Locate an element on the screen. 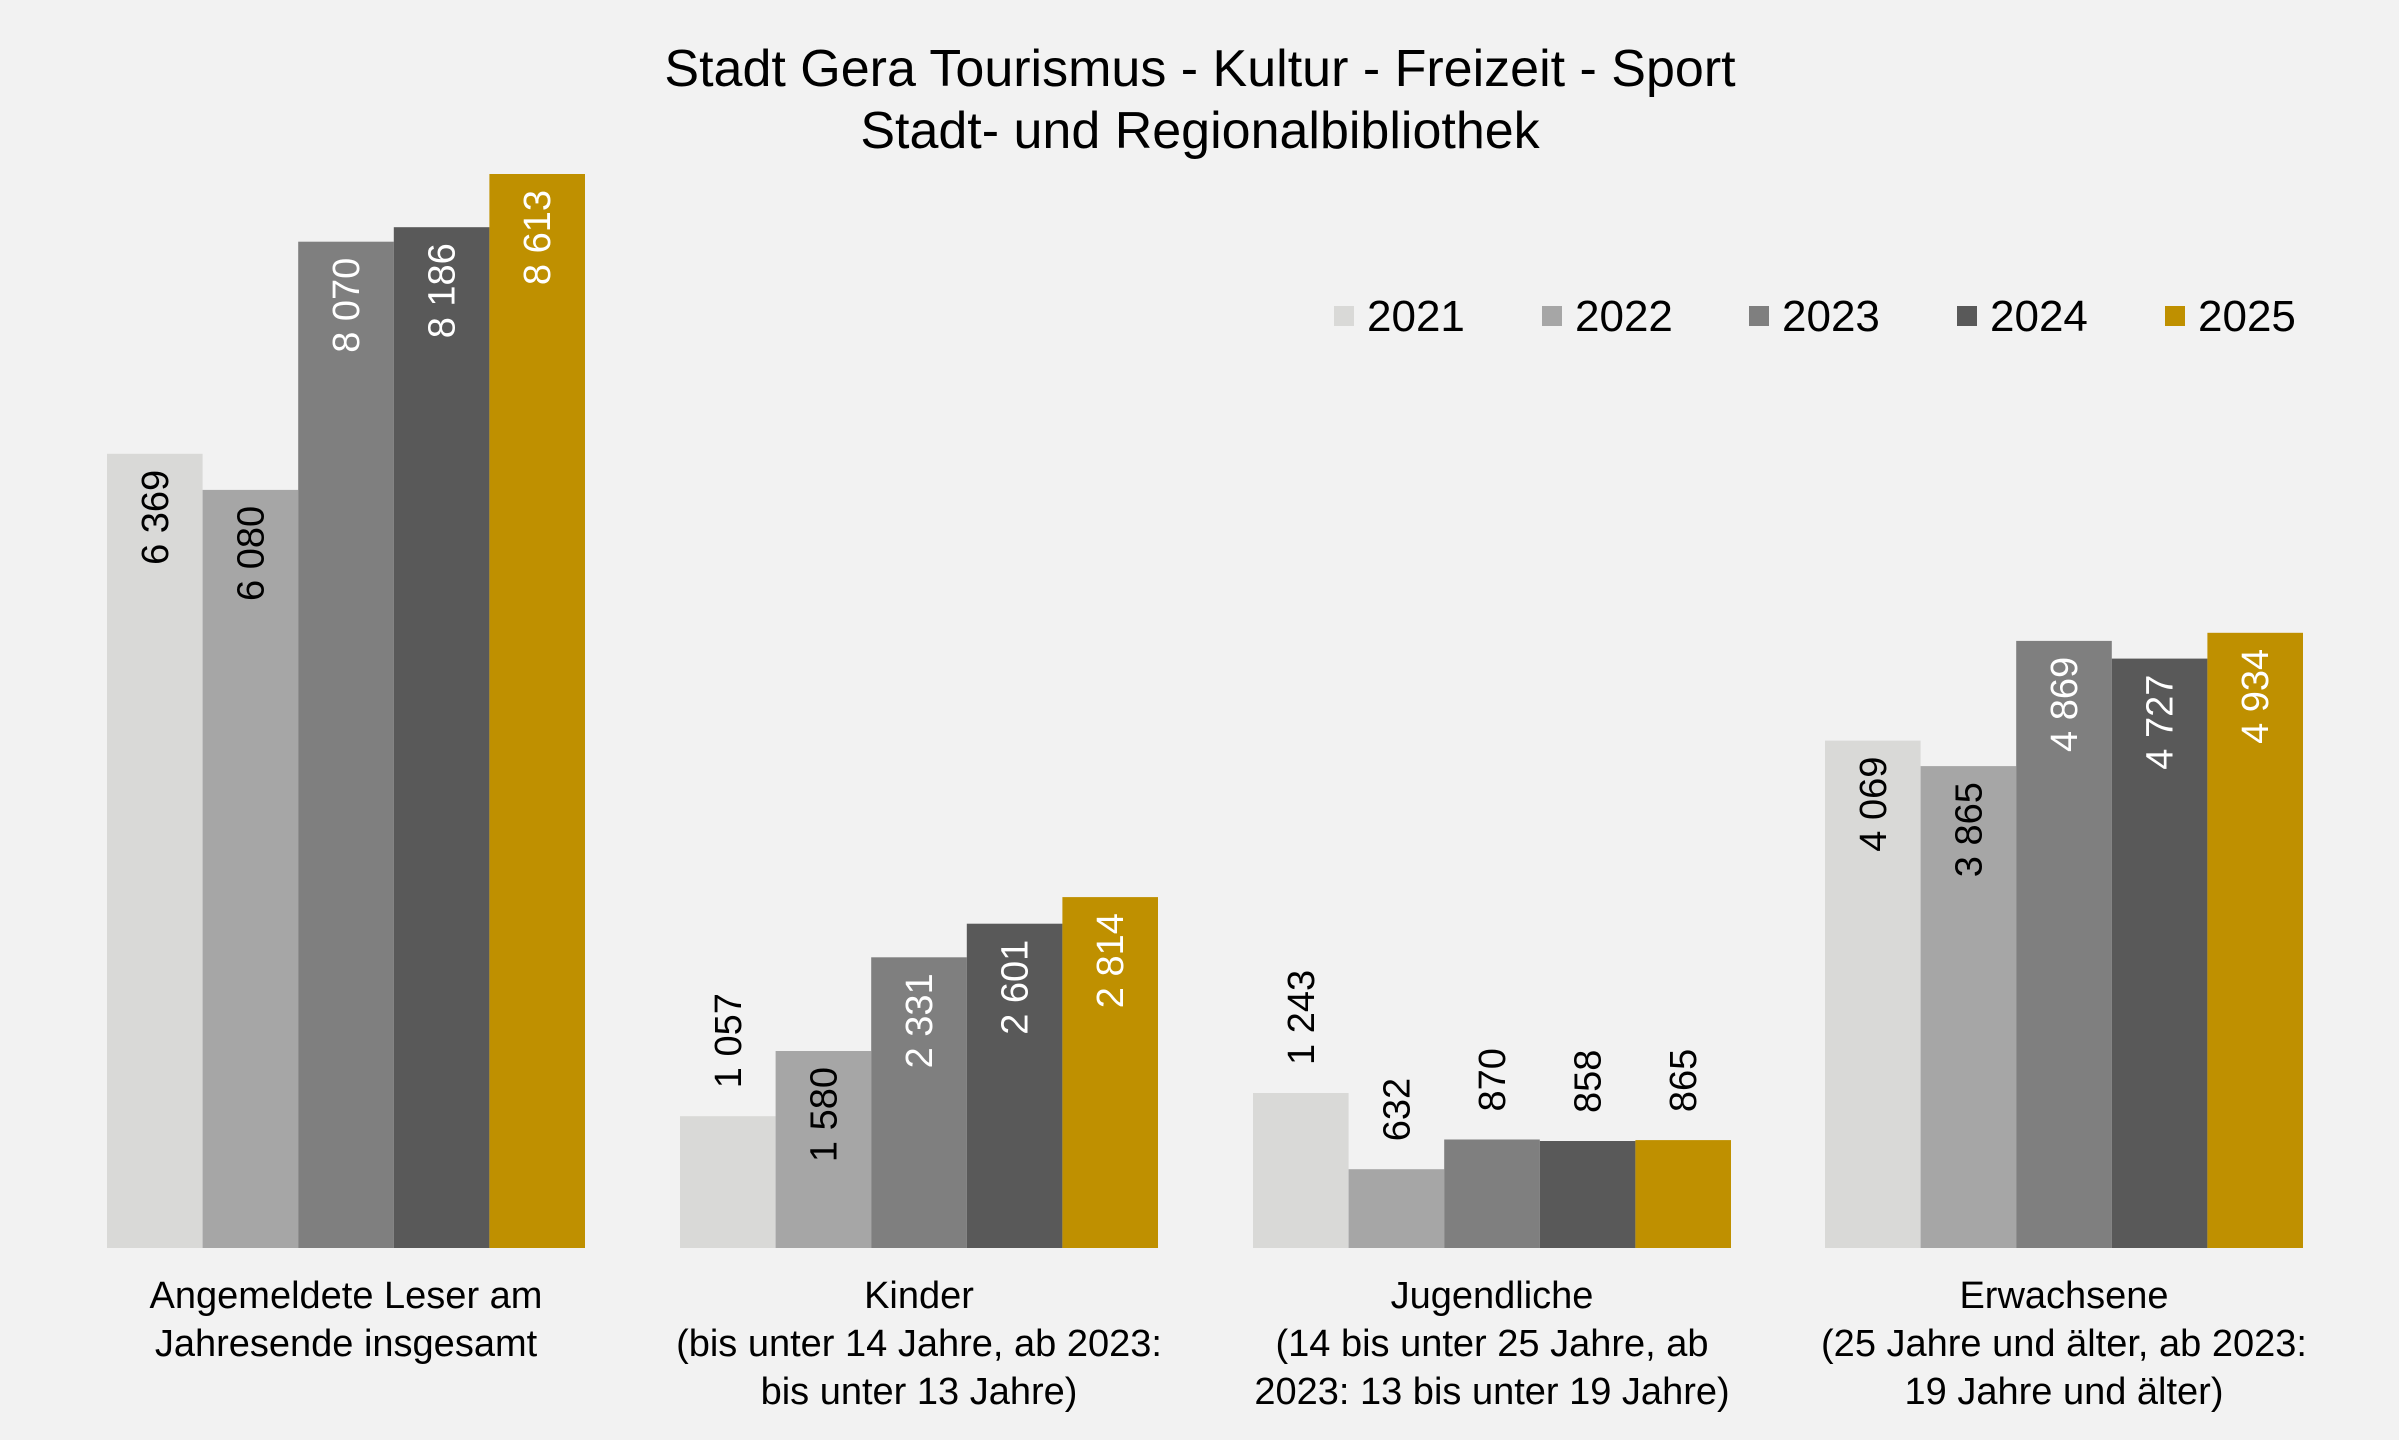  legend-swatch-2021 is located at coordinates (1344, 316).